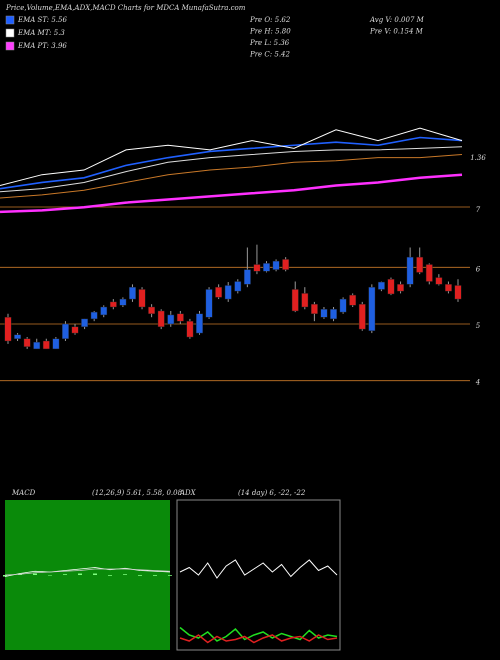  I want to click on legend-label: EMA ST: 5.56, so click(42, 20).